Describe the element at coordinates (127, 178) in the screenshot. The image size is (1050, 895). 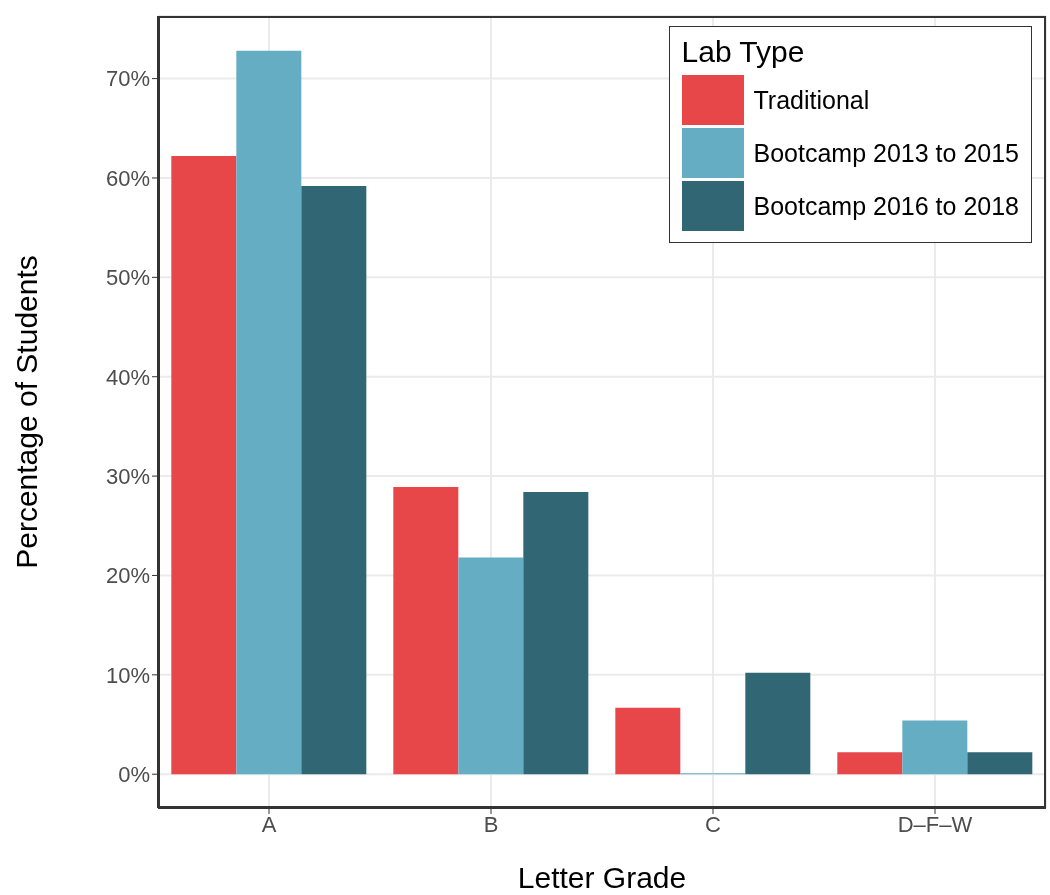
I see `y-tick-label: 60%` at that location.